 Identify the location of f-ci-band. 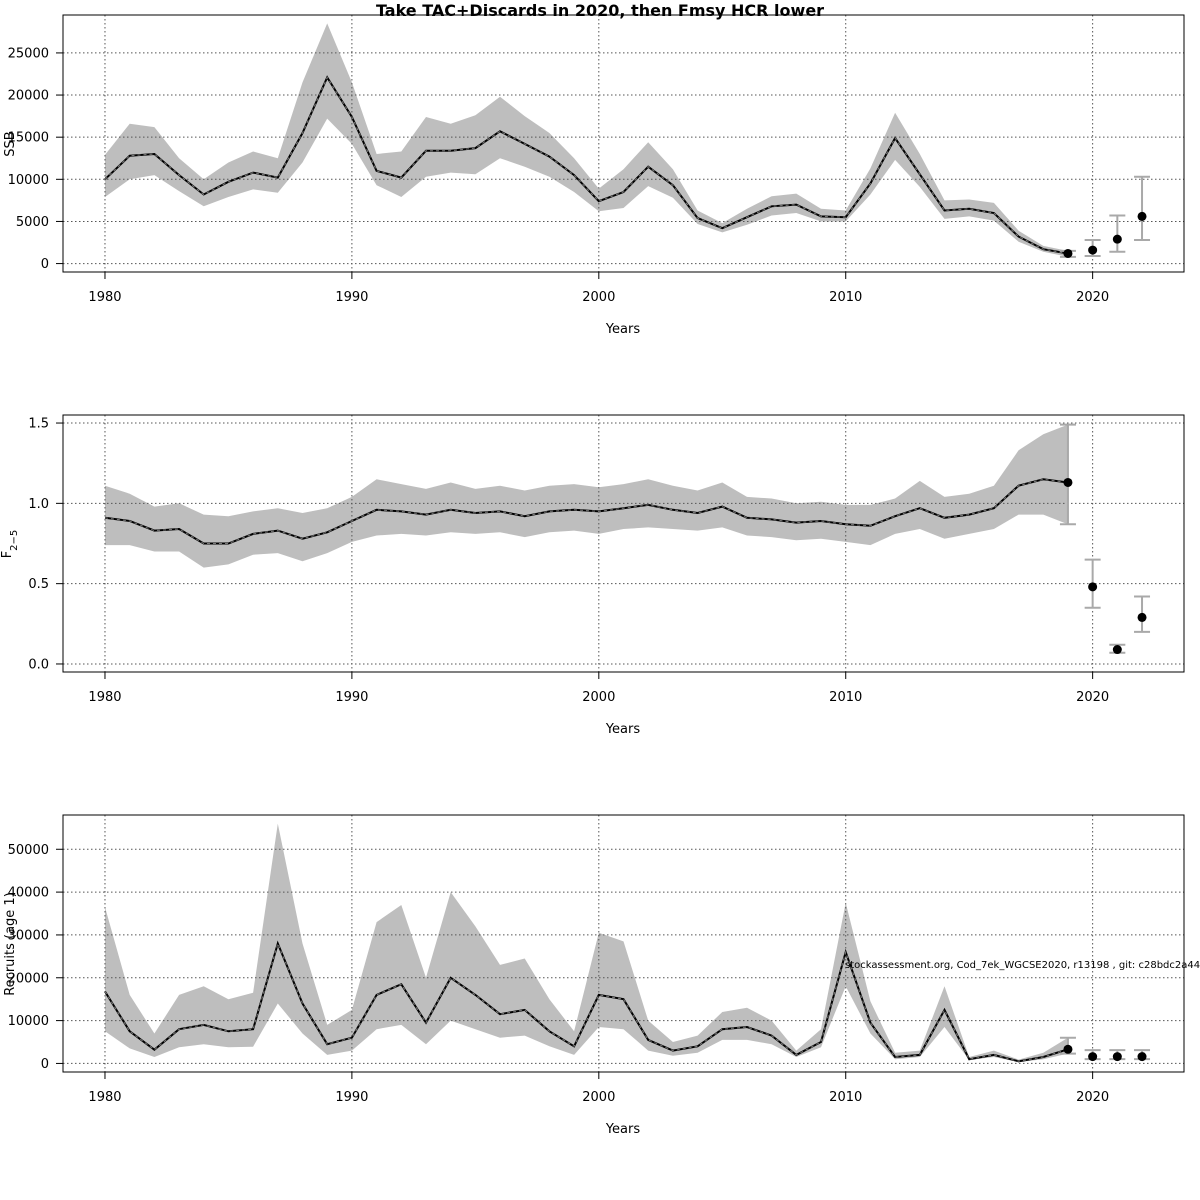
(586, 496).